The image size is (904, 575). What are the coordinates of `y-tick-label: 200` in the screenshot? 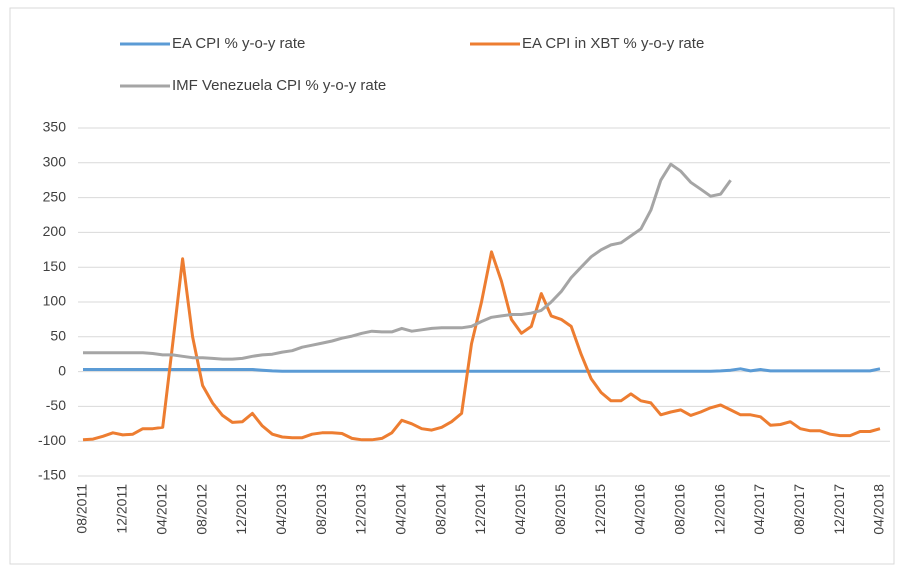 It's located at (55, 231).